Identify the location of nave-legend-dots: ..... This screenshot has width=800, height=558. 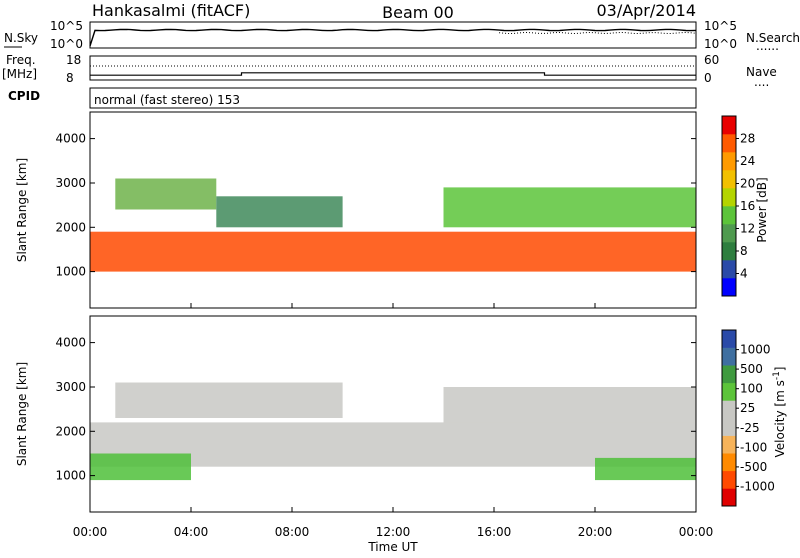
(761, 82).